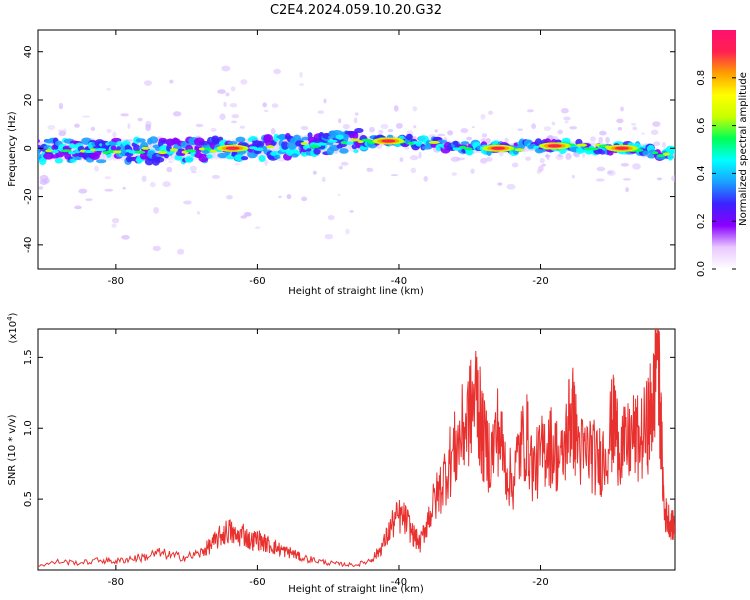 The height and width of the screenshot is (600, 750). I want to click on x-tick-label: -60, so click(257, 281).